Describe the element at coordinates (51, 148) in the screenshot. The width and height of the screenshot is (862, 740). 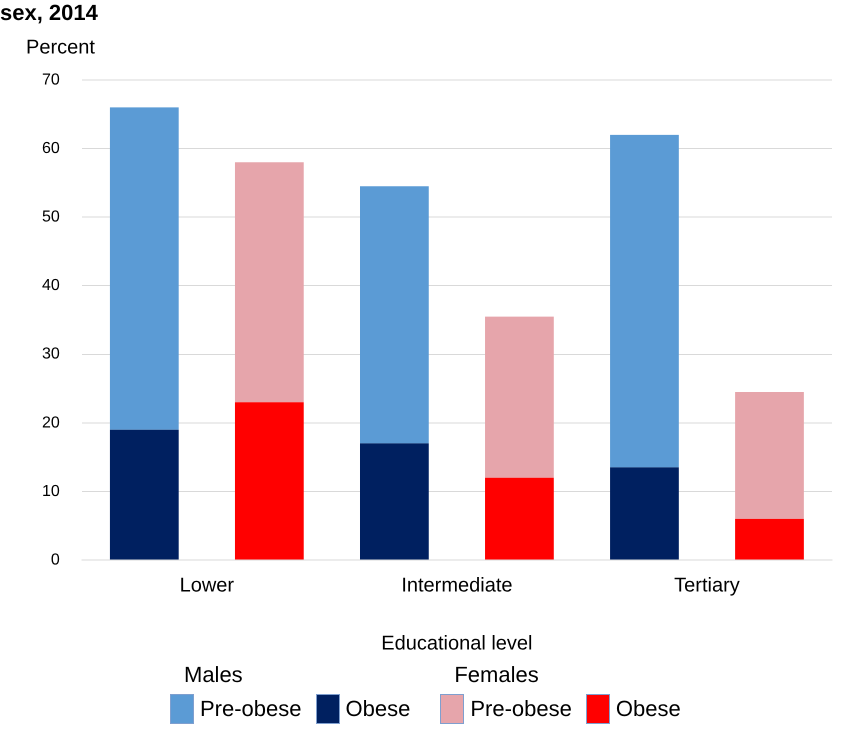
I see `y-tick-label: 60` at that location.